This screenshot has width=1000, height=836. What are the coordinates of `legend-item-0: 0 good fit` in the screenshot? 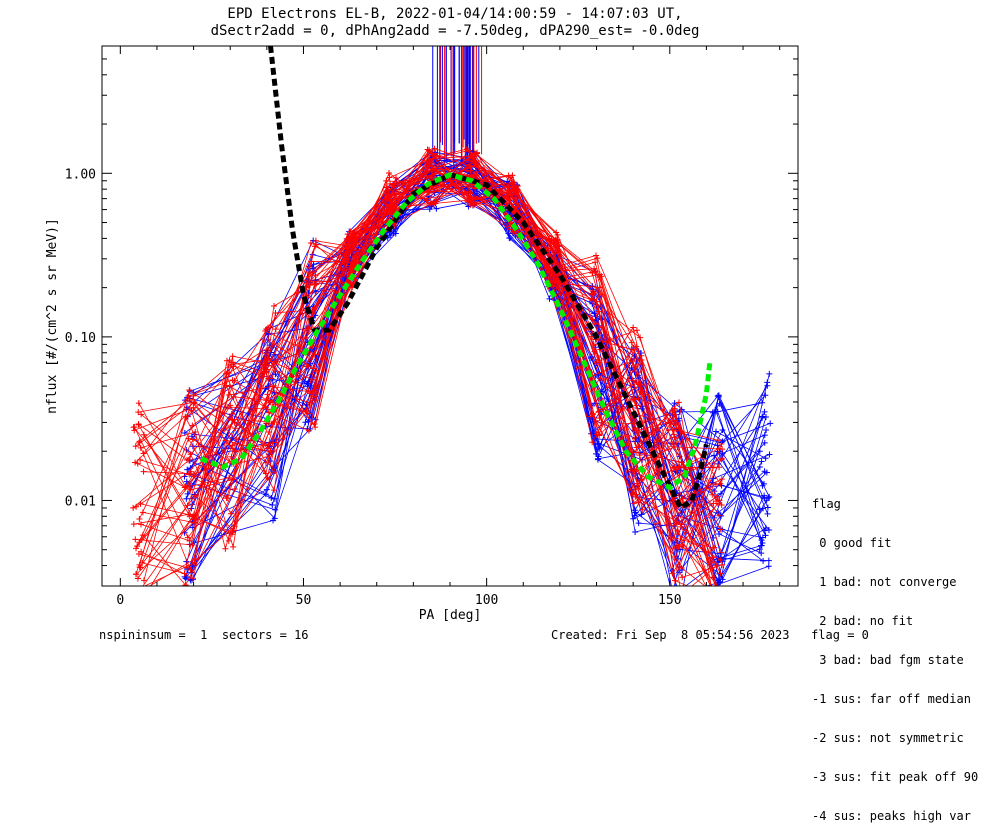 It's located at (852, 543).